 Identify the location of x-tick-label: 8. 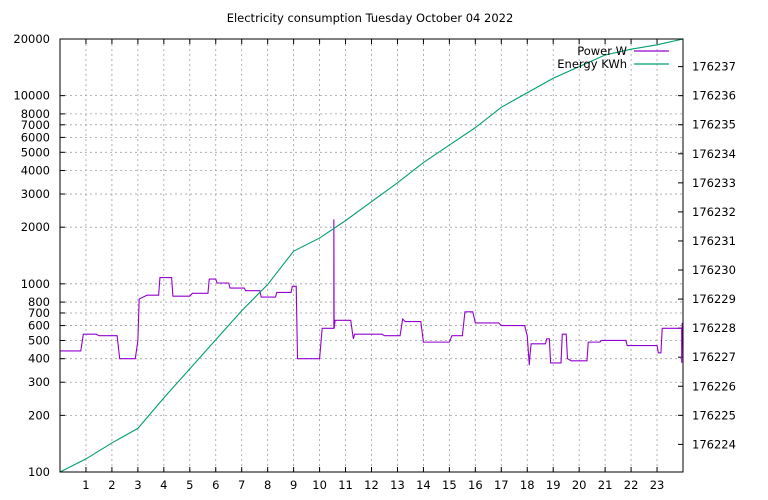
(267, 485).